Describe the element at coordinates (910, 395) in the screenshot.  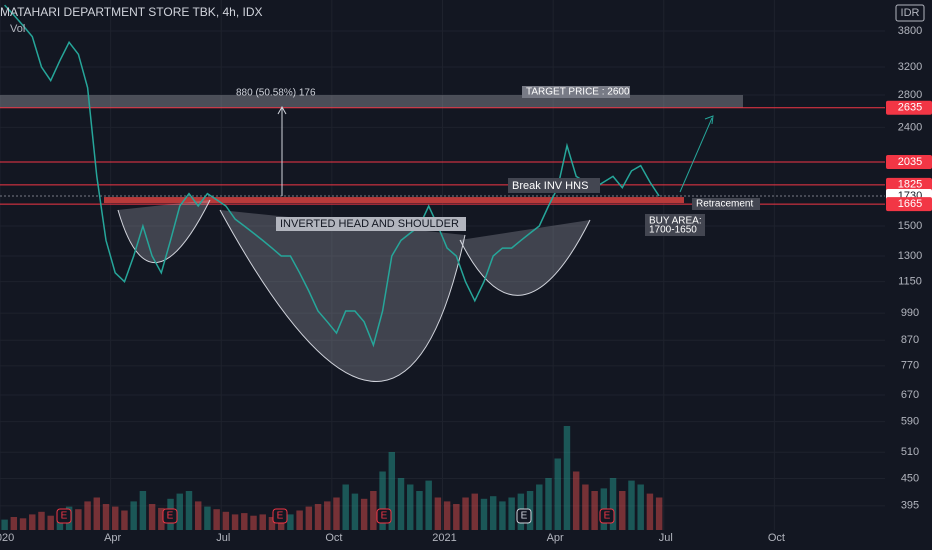
I see `y-tick-label: 670` at that location.